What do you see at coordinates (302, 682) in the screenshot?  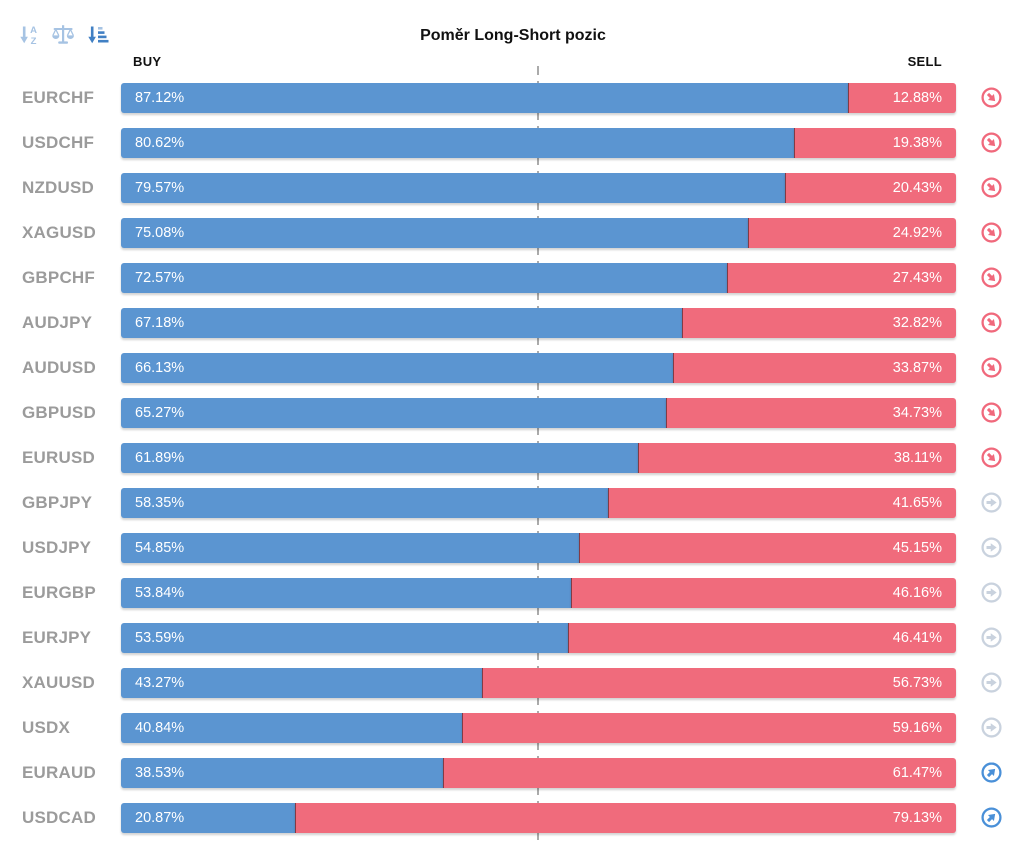 I see `buy-segment: 43.27%` at bounding box center [302, 682].